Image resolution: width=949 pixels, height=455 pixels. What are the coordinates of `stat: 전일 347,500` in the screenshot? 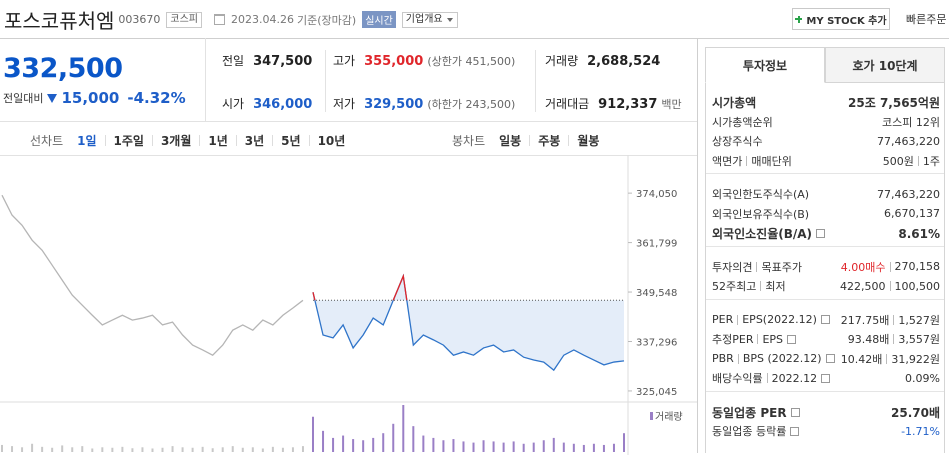 It's located at (267, 60).